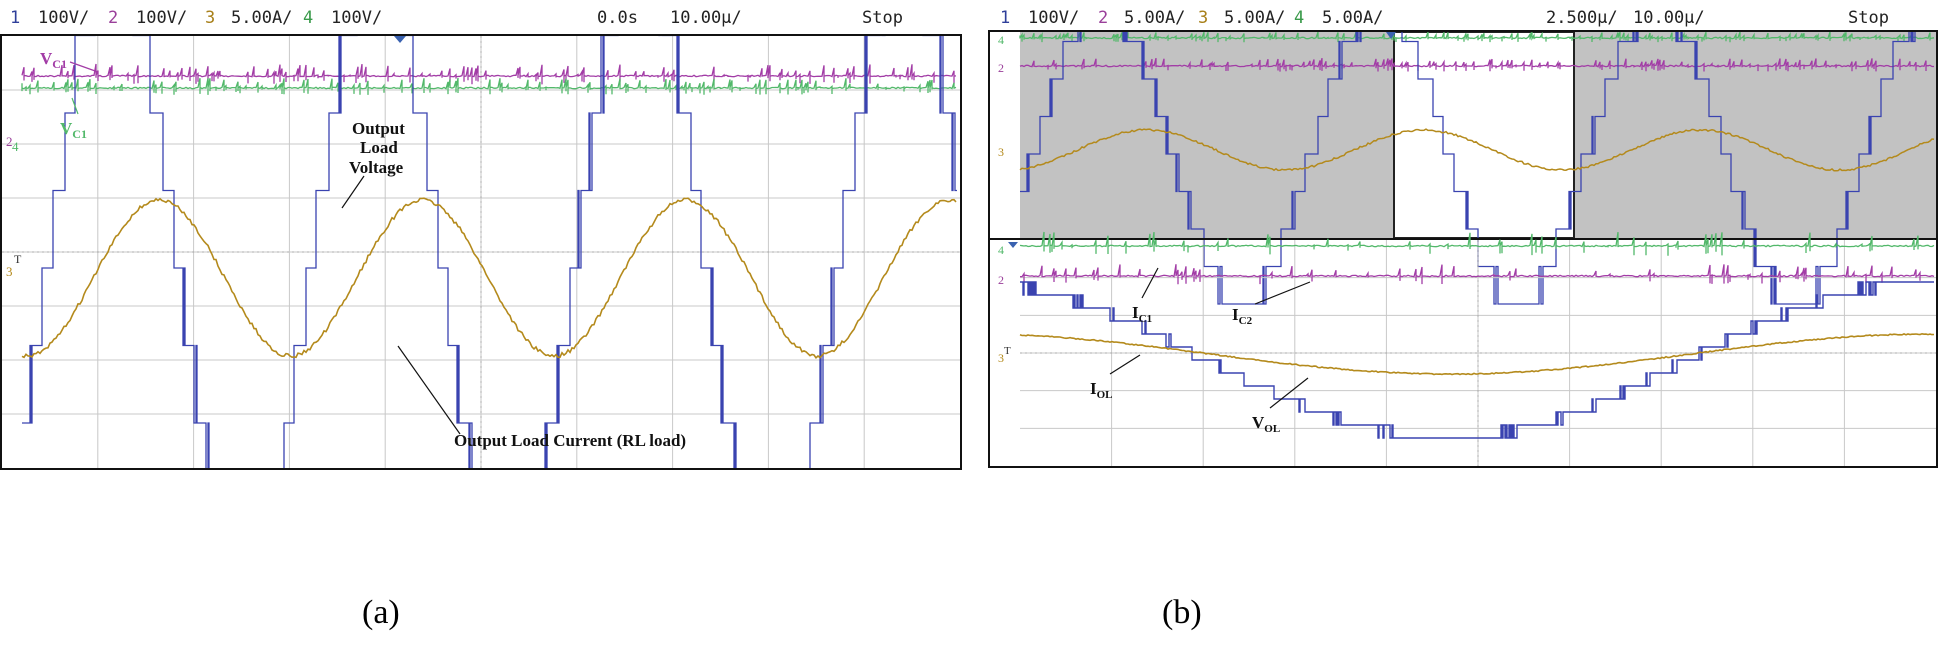 This screenshot has width=1938, height=649. Describe the element at coordinates (353, 192) in the screenshot. I see `arrow-output-voltage` at that location.